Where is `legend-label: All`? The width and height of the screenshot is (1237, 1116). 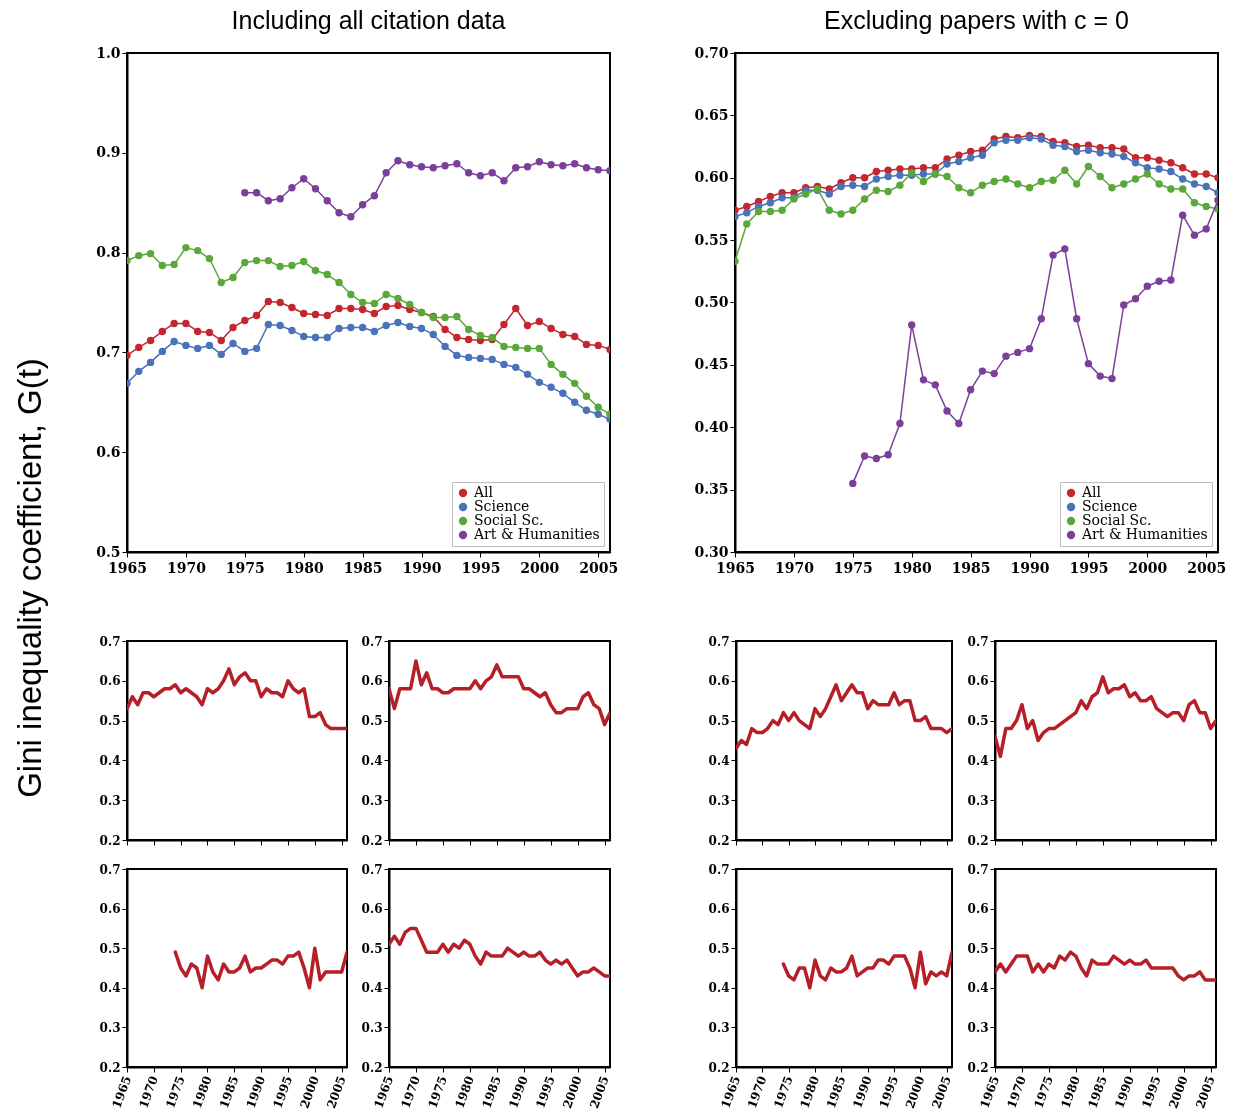 legend-label: All is located at coordinates (483, 492).